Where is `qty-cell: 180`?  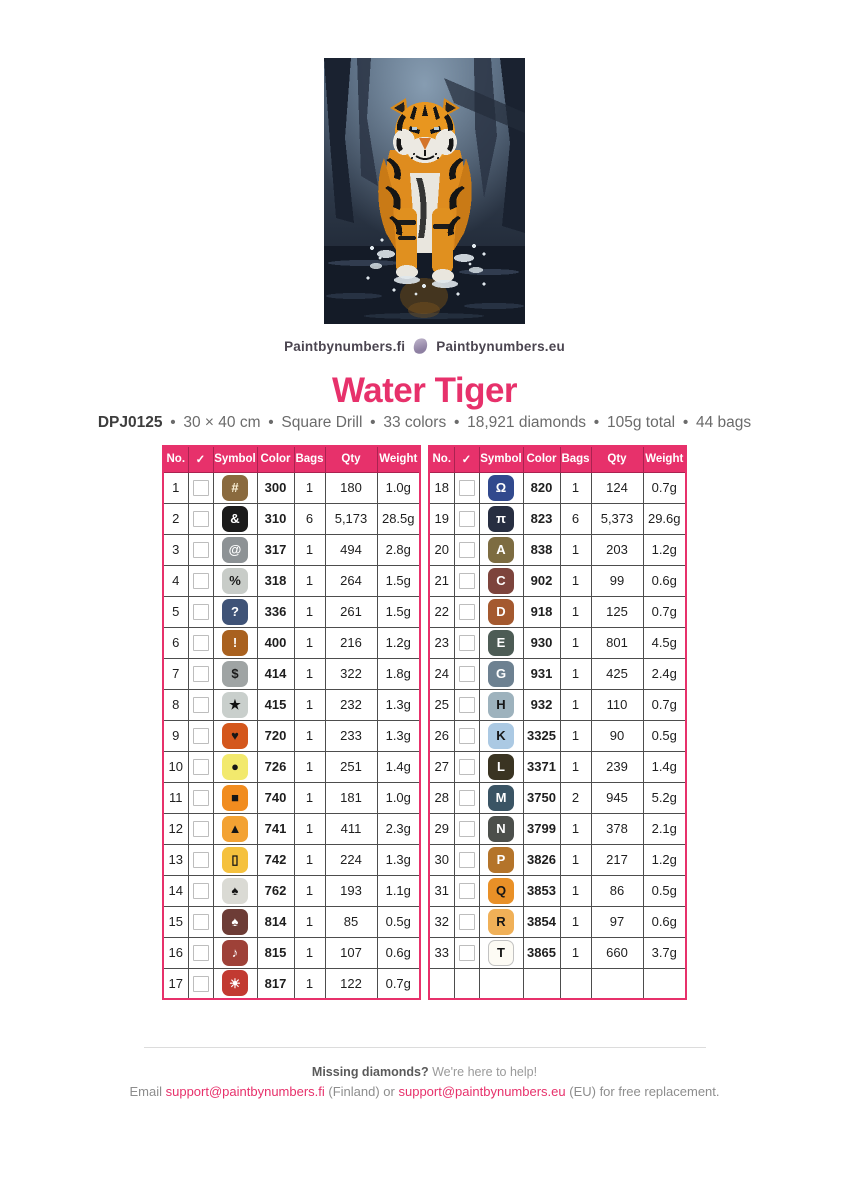 qty-cell: 180 is located at coordinates (351, 487).